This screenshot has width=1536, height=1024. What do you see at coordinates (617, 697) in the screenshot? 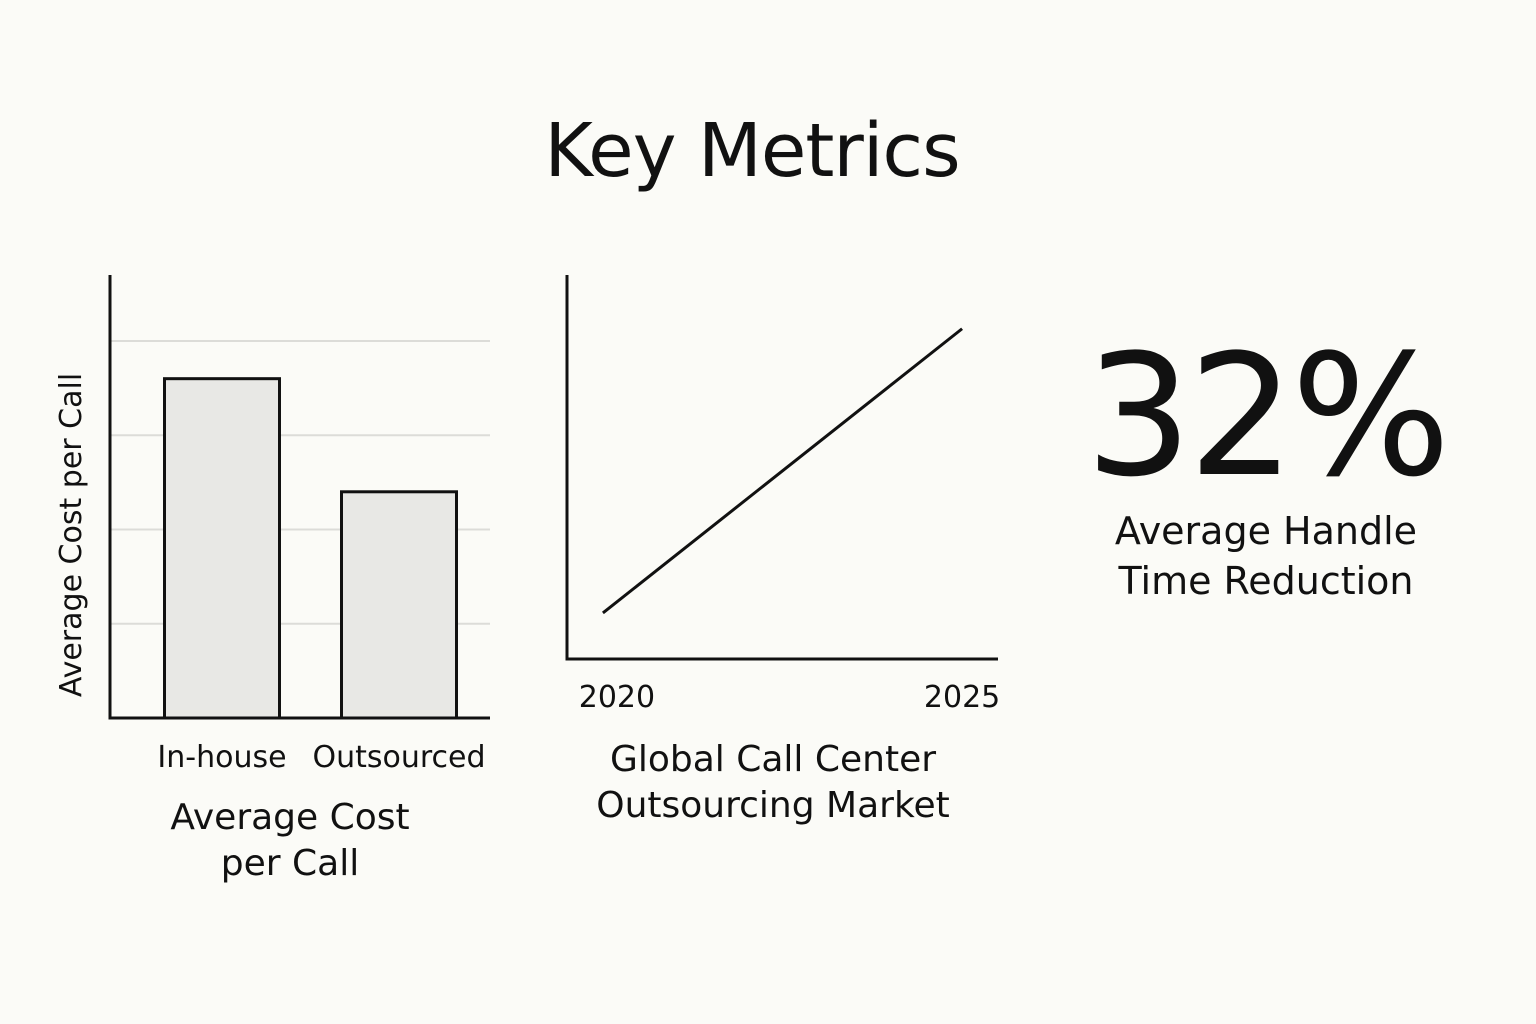
I see `line-x-tick-label: 2020` at bounding box center [617, 697].